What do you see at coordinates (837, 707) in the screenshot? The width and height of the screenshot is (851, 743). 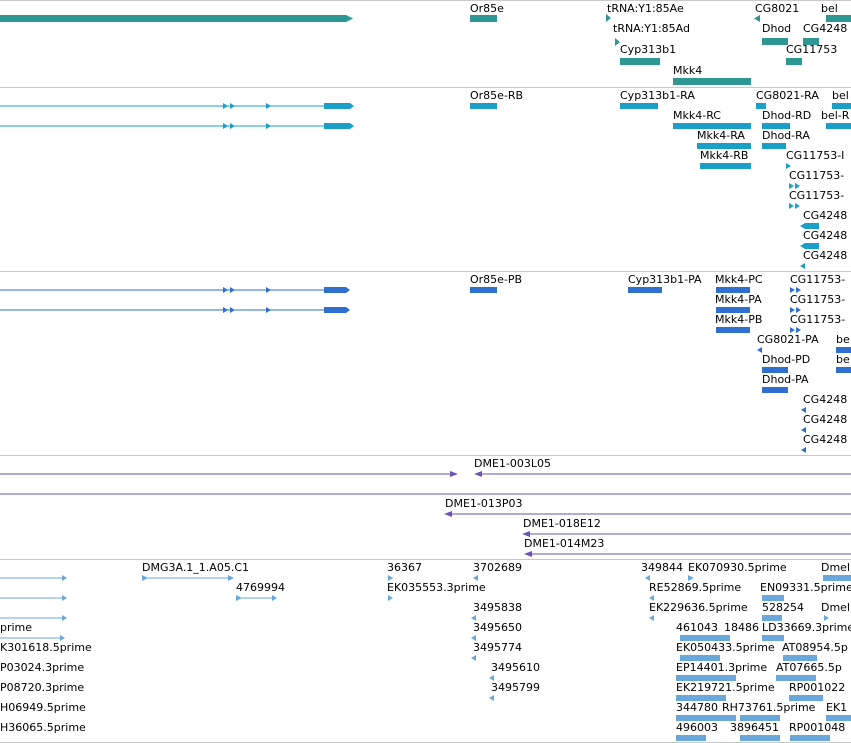 I see `est-label: EK1` at bounding box center [837, 707].